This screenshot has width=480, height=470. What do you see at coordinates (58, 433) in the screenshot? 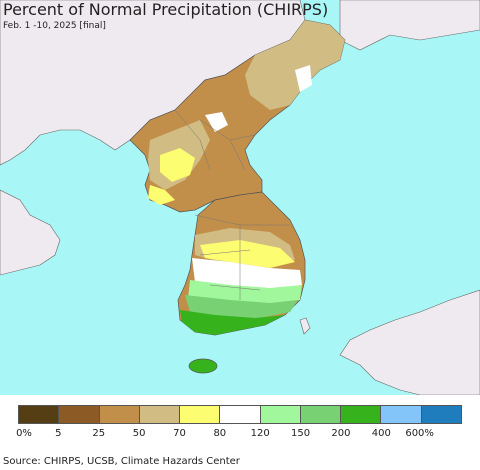
I see `legend-label: 5` at bounding box center [58, 433].